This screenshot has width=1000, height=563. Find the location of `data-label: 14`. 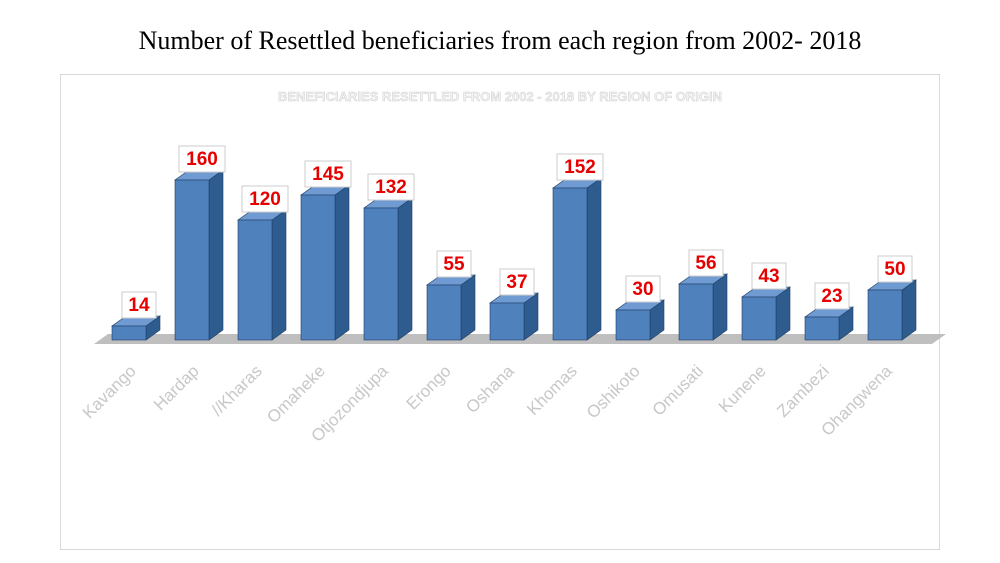

data-label: 14 is located at coordinates (139, 305).